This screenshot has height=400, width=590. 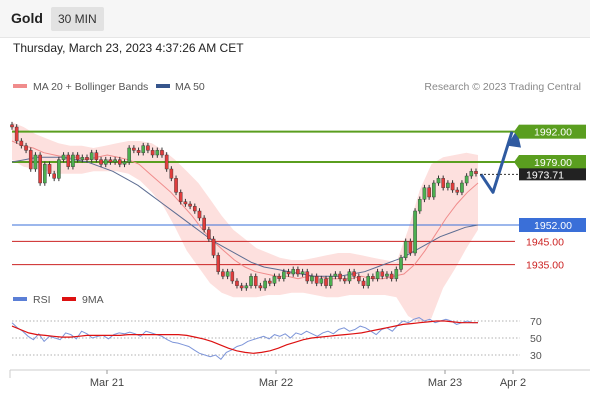 I want to click on x-tick-label: Mar 23, so click(x=445, y=383).